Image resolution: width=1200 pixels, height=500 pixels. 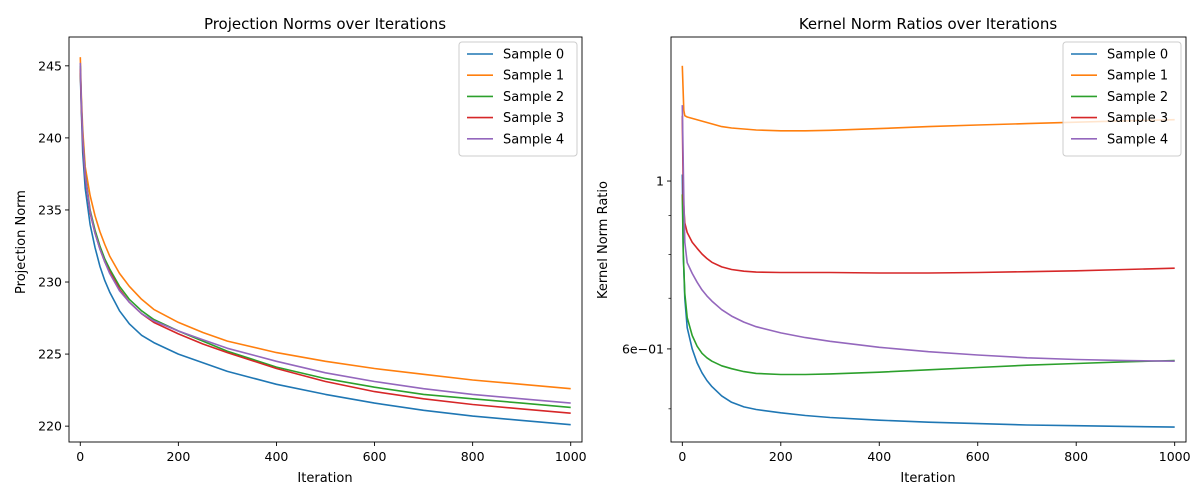 I want to click on y-axis: 6e−01 1, so click(x=646, y=292).